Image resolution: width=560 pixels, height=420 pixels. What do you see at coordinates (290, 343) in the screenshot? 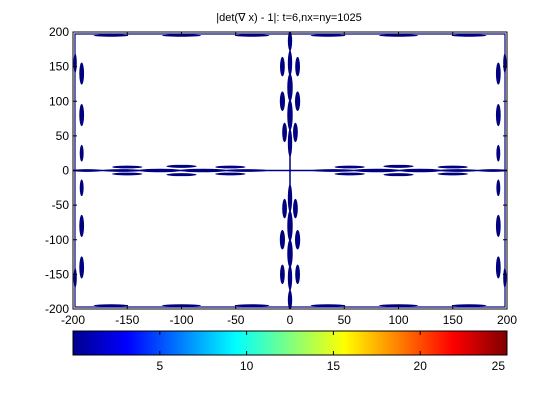
I see `colorbar` at bounding box center [290, 343].